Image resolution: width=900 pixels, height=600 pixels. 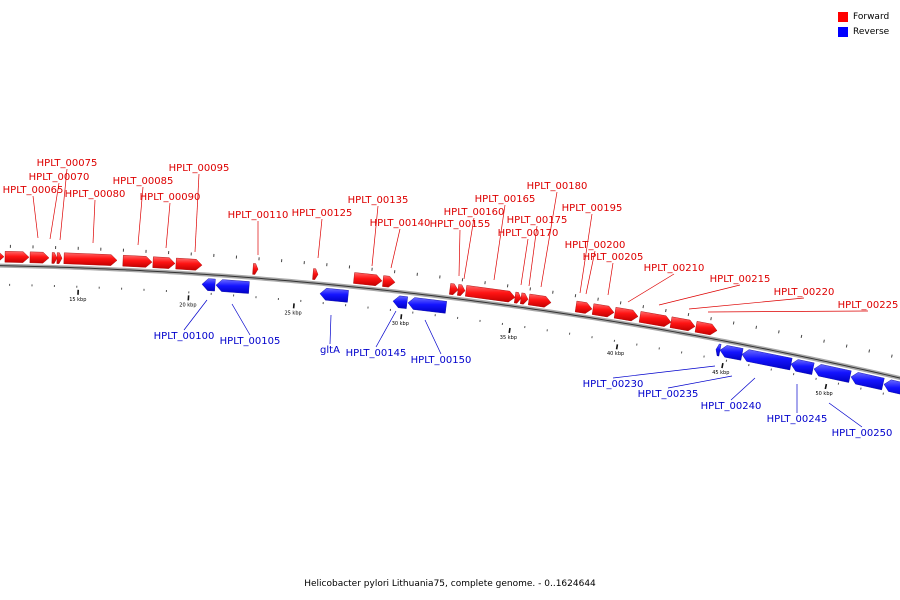 What do you see at coordinates (170, 197) in the screenshot?
I see `gene-label: HPLT_00090` at bounding box center [170, 197].